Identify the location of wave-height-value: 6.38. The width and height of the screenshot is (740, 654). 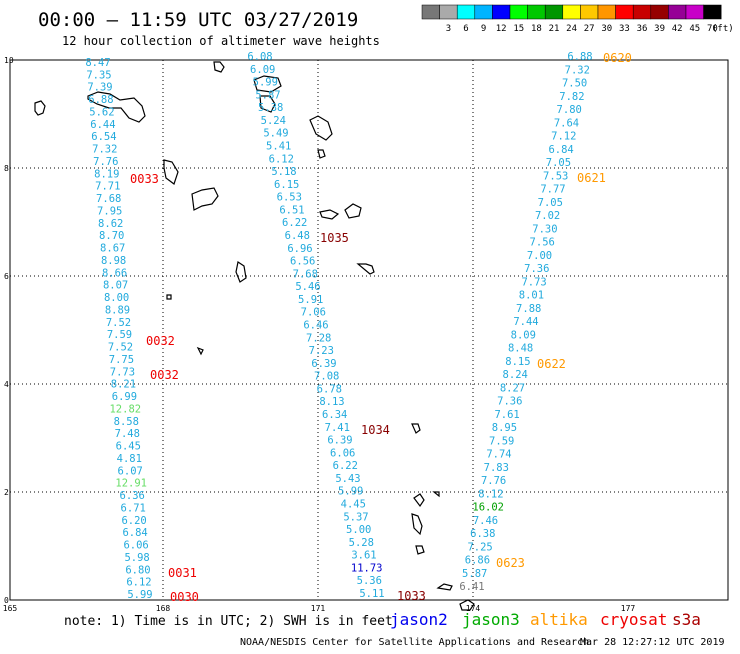
(482, 534).